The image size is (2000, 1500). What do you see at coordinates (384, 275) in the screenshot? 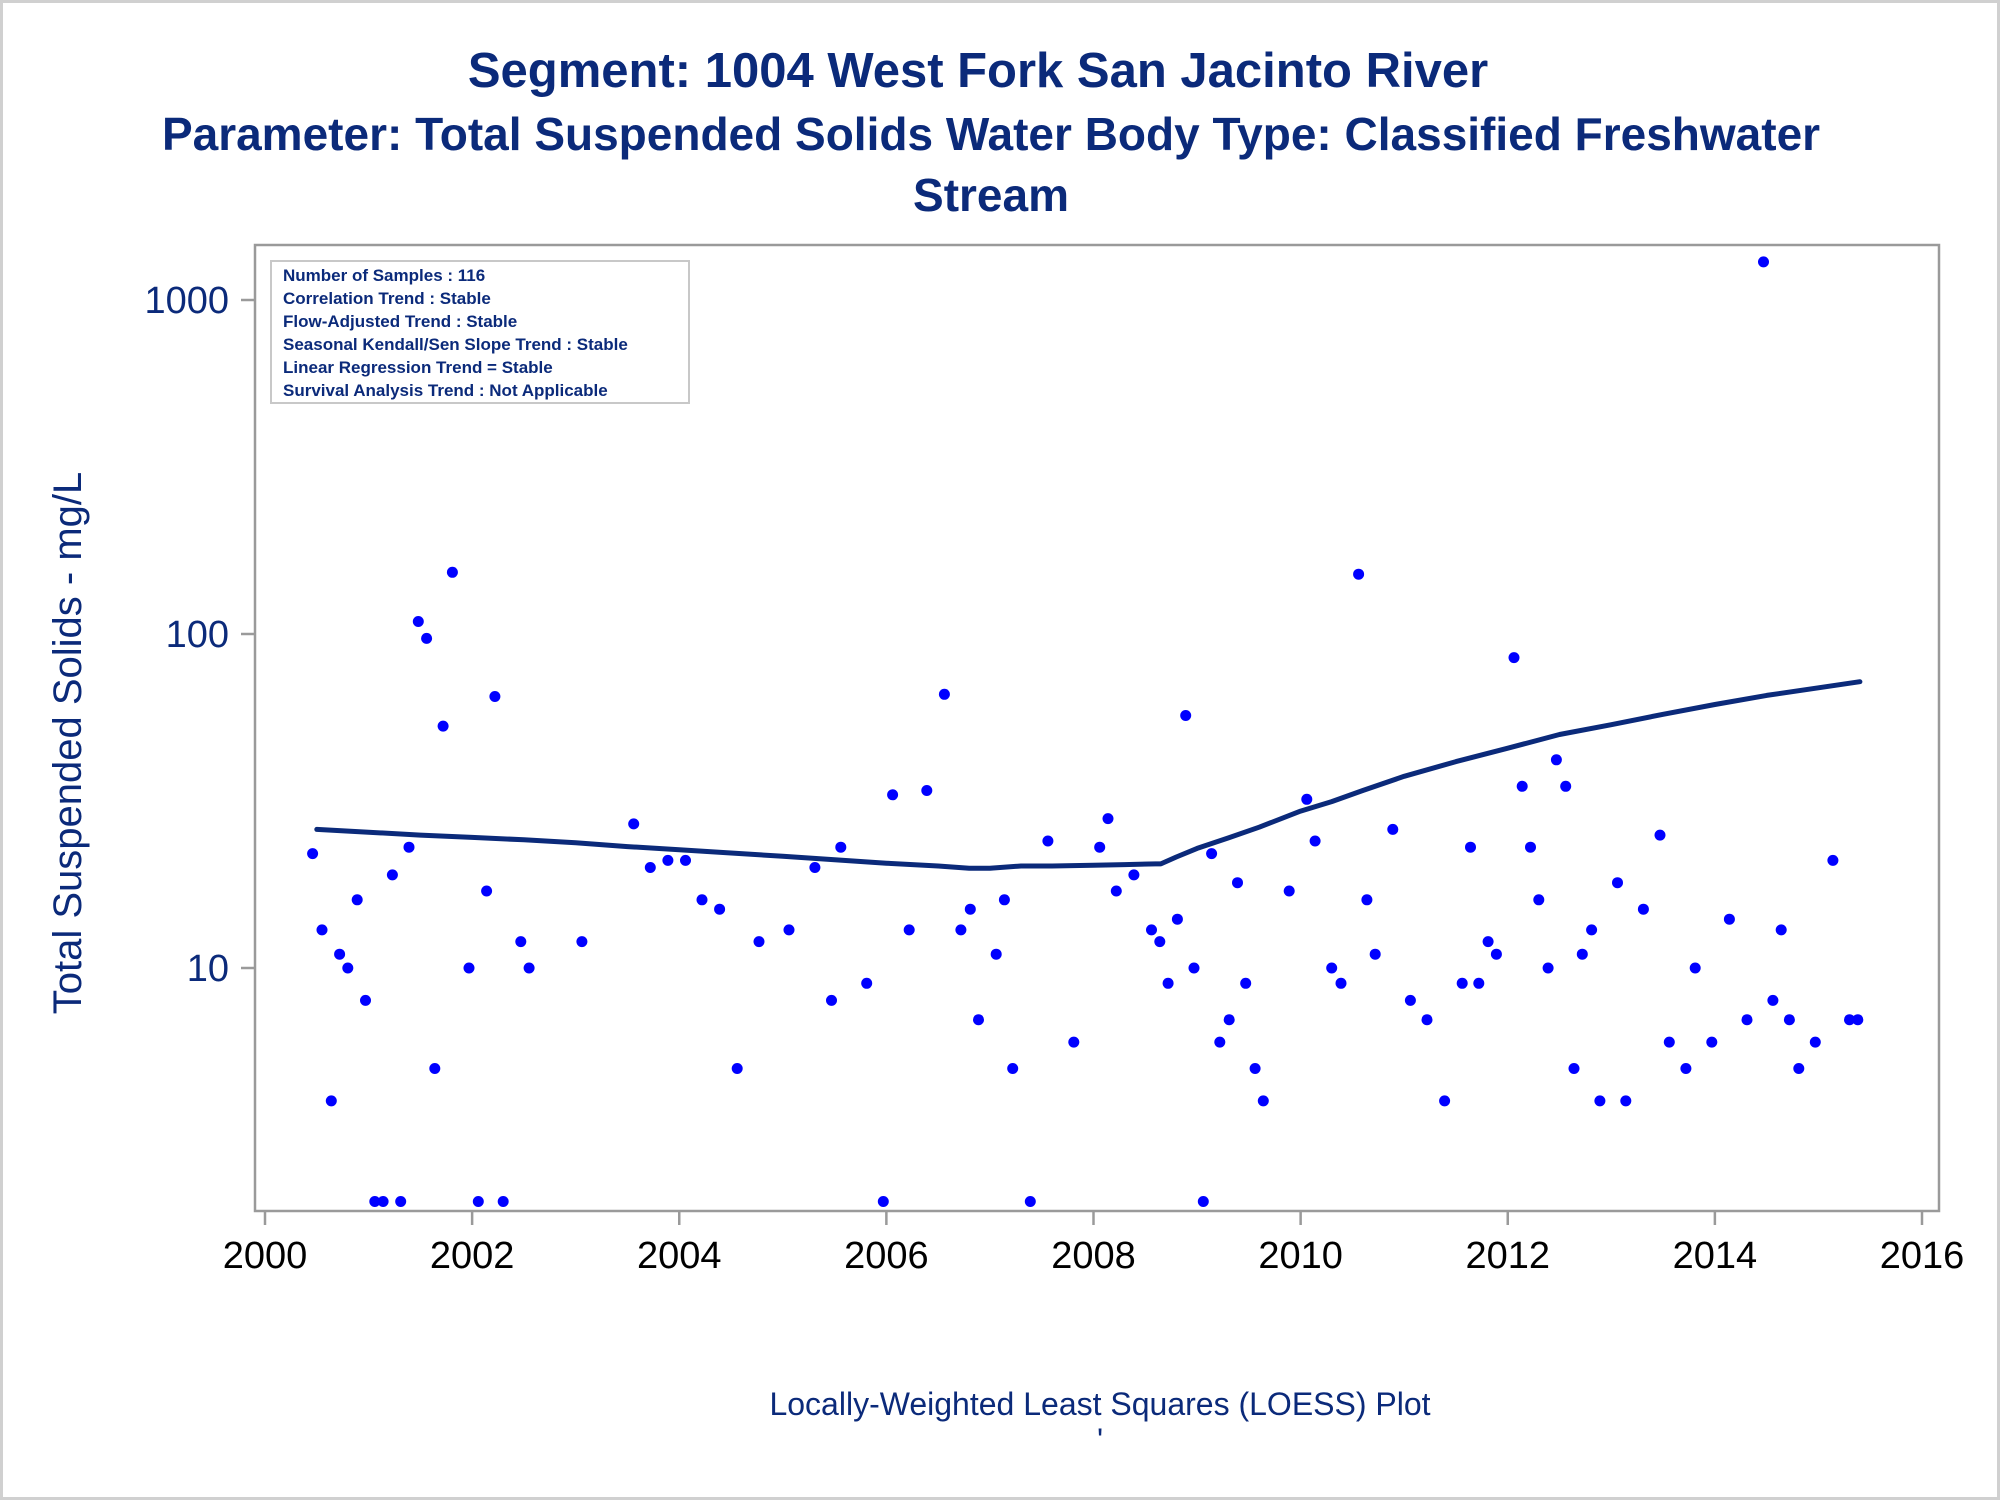
I see `stats-inset-line: Number of Samples : 116` at bounding box center [384, 275].